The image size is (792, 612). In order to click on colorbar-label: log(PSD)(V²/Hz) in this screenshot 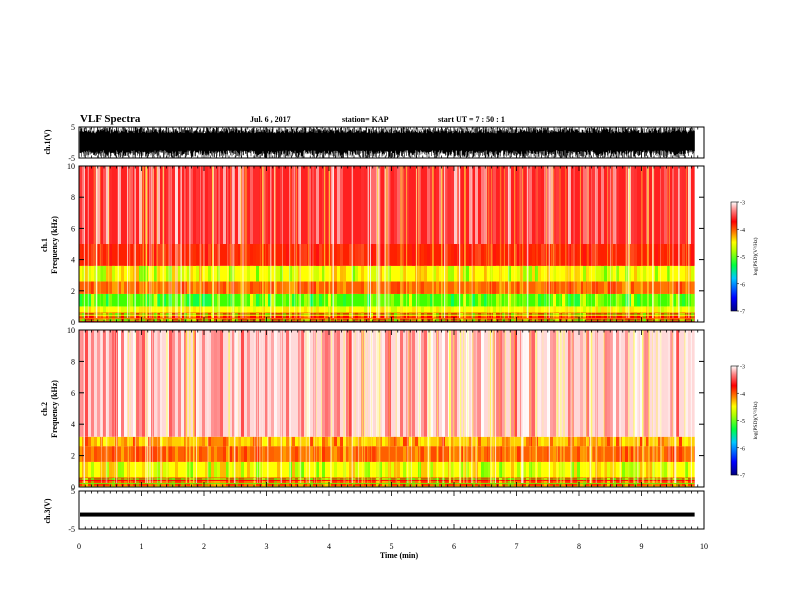, I will do `click(755, 256)`.